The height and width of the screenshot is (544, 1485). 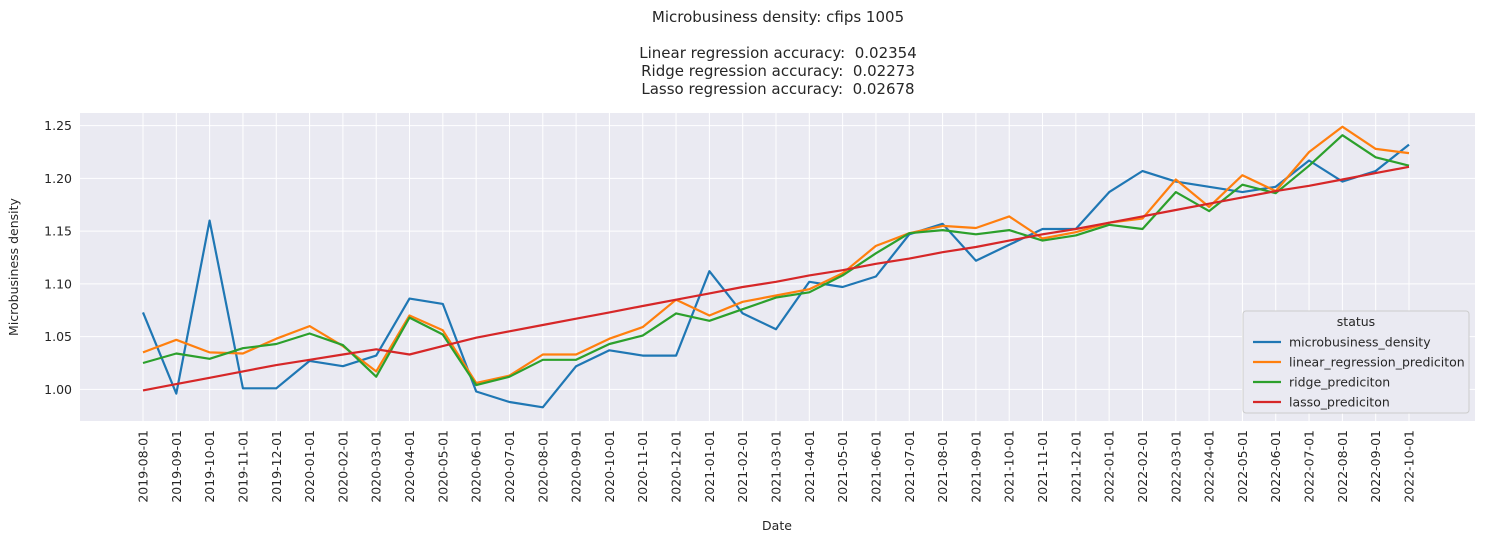 What do you see at coordinates (1042, 466) in the screenshot?
I see `x-tick-label: 2021-11-01` at bounding box center [1042, 466].